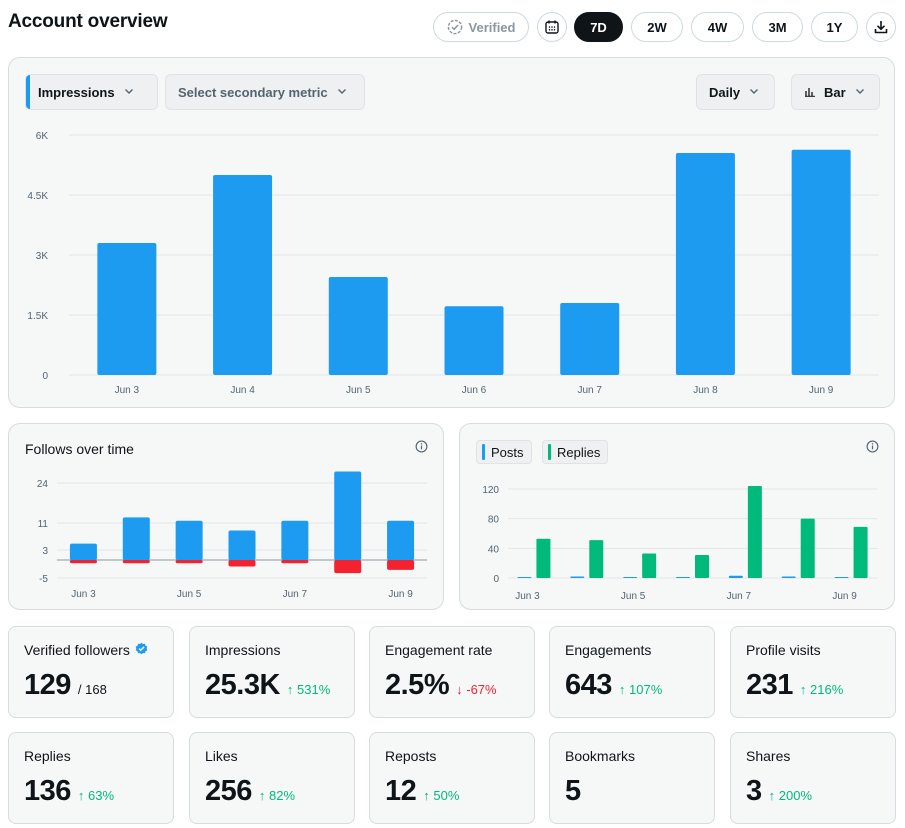 The image size is (905, 828). I want to click on download-button, so click(881, 27).